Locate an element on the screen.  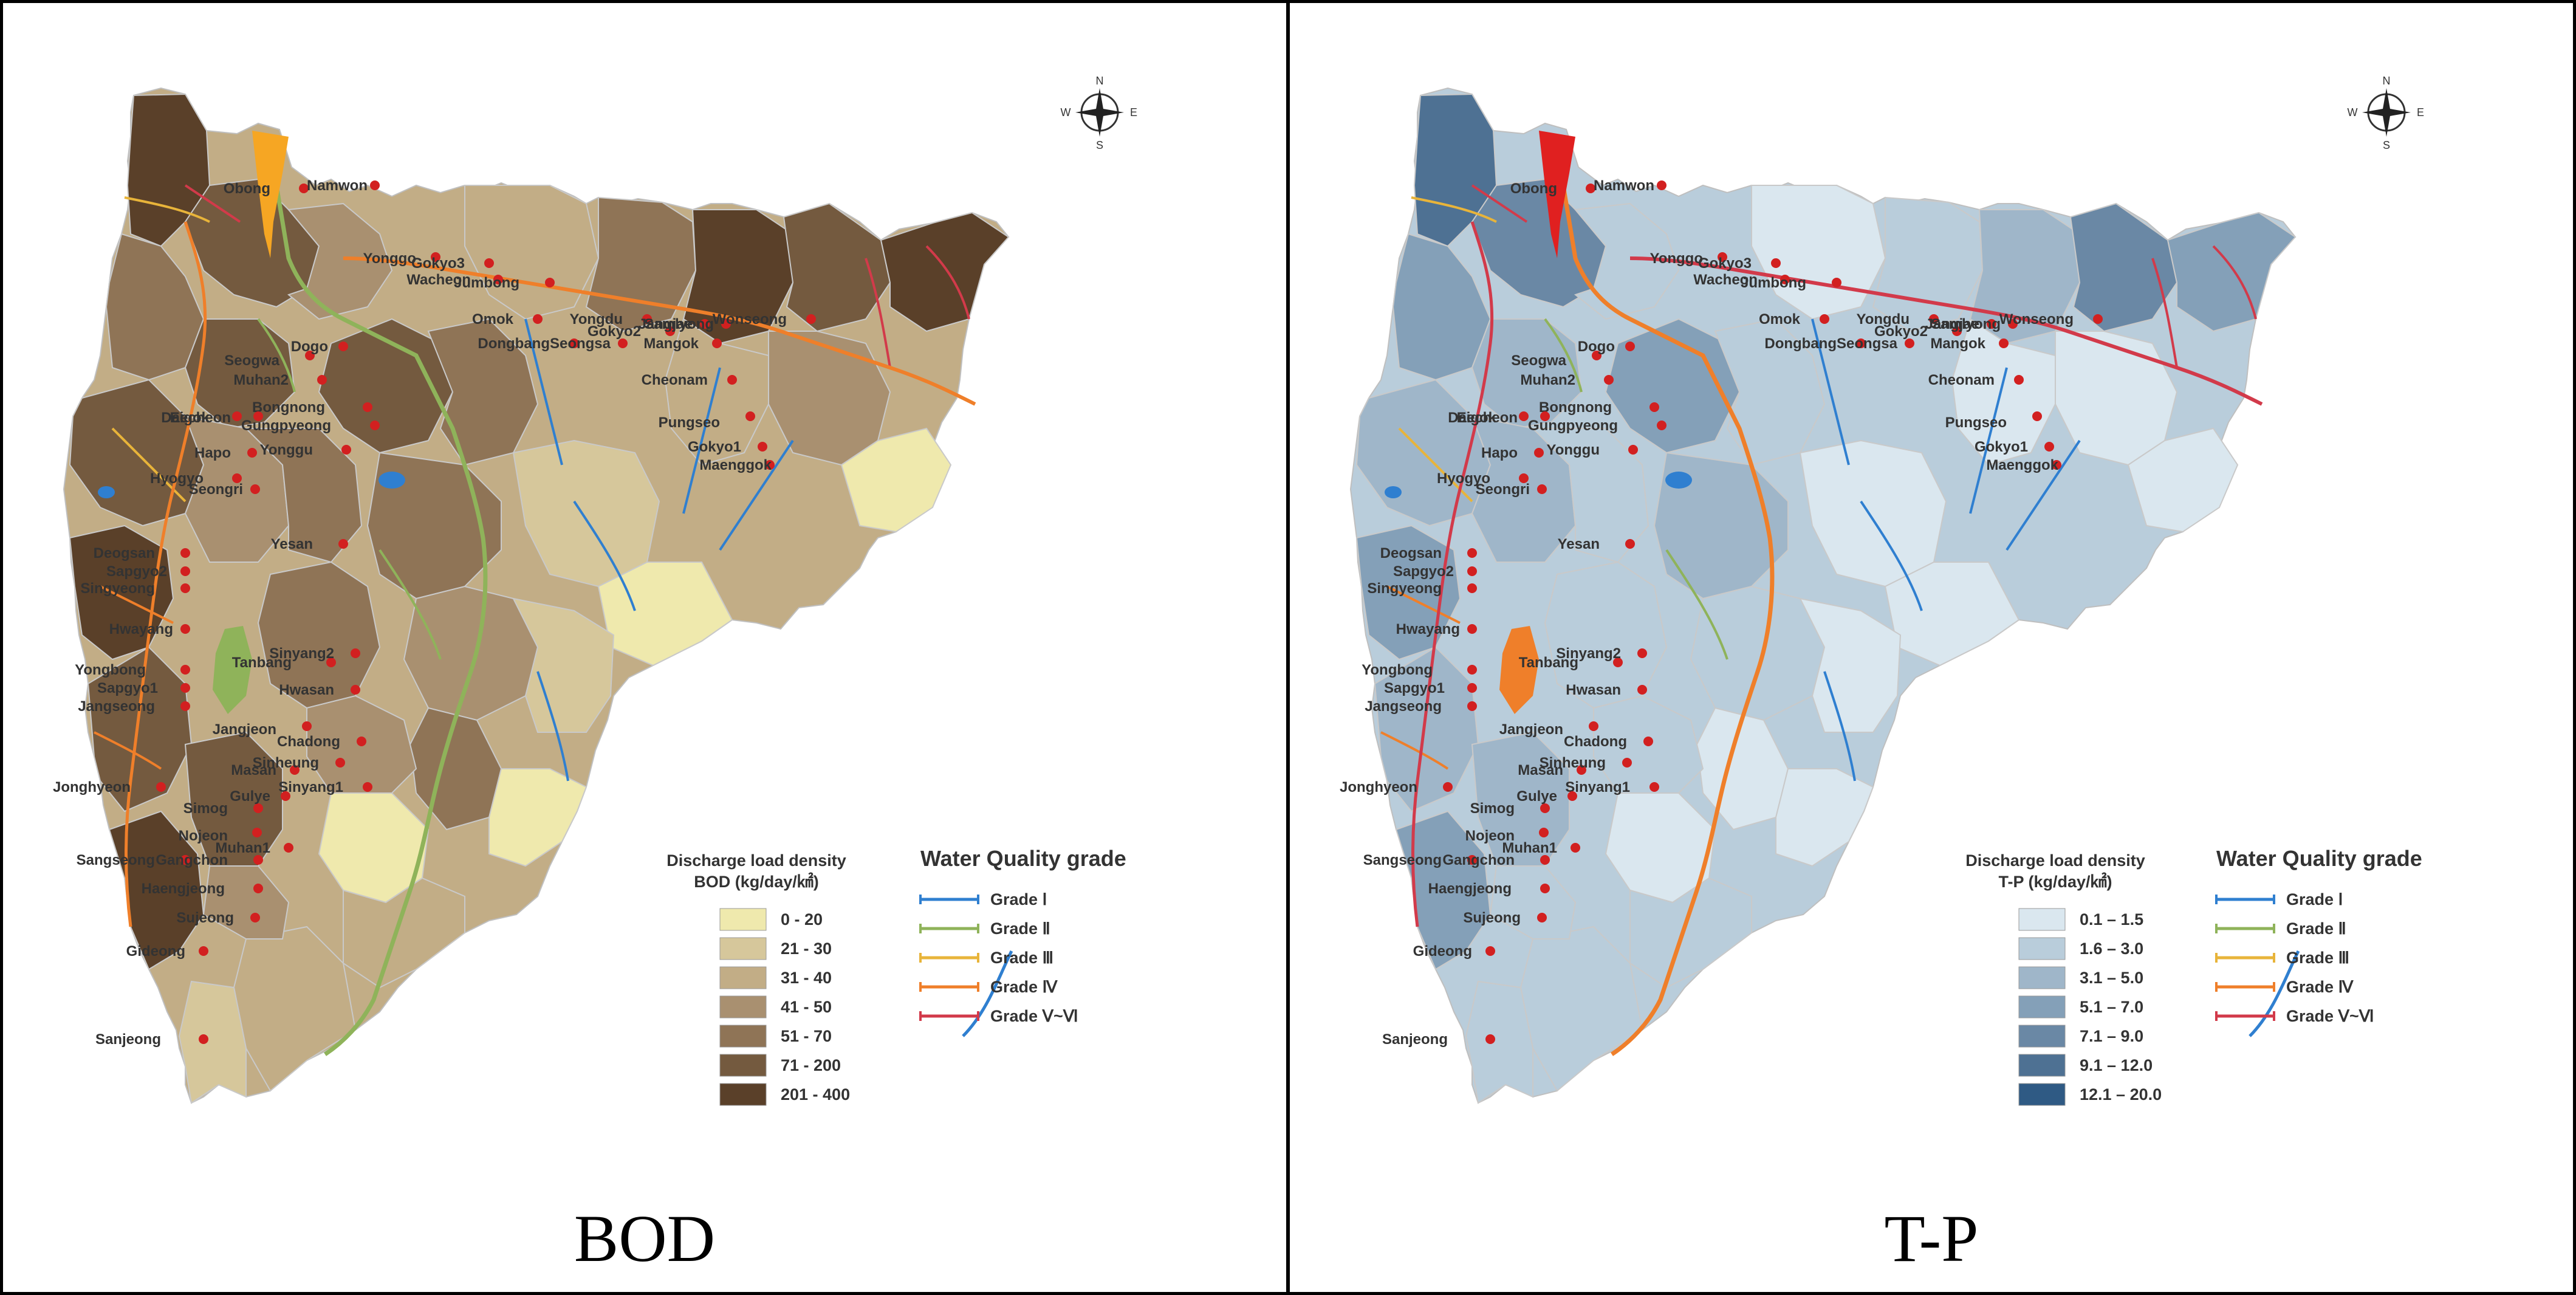
station-label: Dongbang is located at coordinates (1801, 343).